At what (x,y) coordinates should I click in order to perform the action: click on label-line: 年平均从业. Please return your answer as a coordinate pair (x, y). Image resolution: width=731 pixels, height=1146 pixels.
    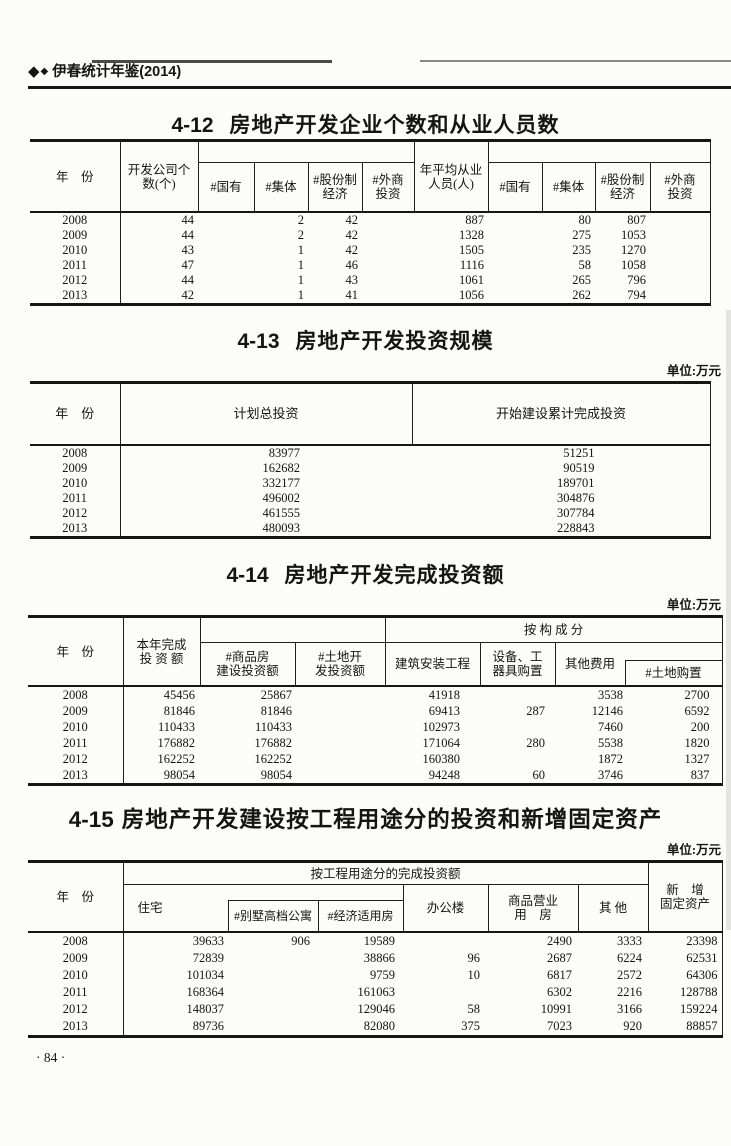
    Looking at the image, I should click on (451, 169).